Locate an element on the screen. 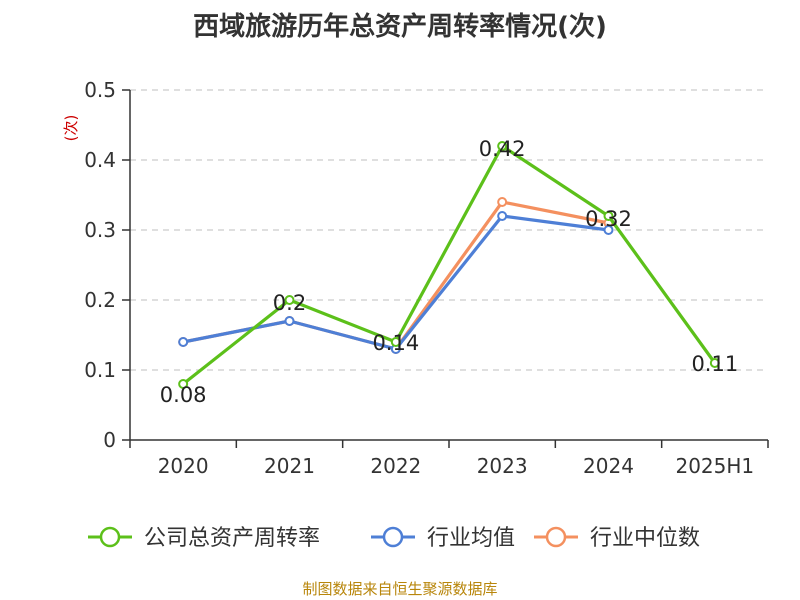 This screenshot has width=800, height=600. x-tick-label: 2021 is located at coordinates (289, 466).